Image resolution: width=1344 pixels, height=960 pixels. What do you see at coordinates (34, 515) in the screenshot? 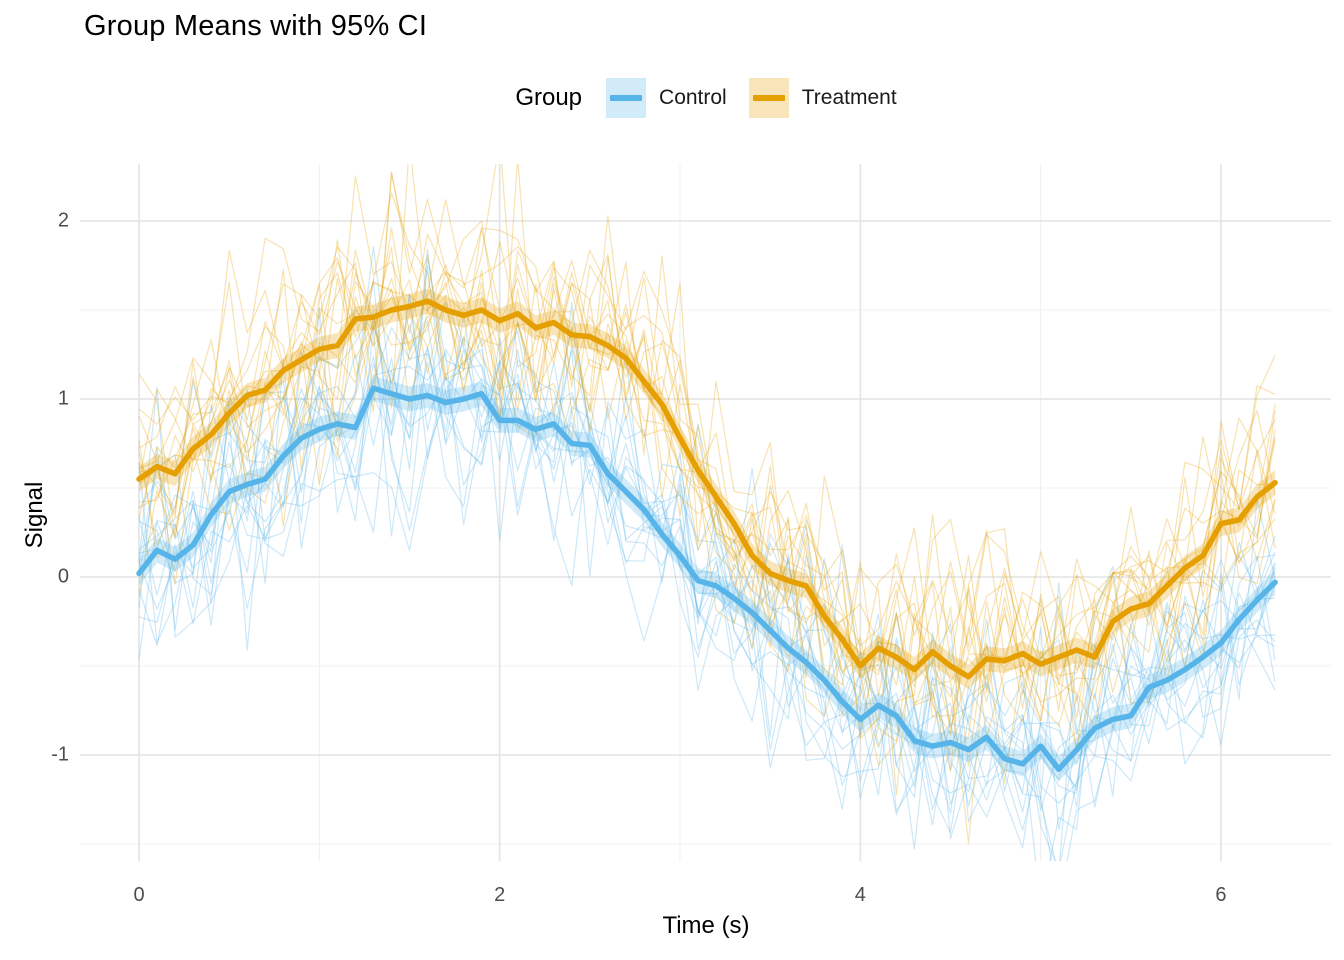
I see `y-axis-title: Signal` at bounding box center [34, 515].